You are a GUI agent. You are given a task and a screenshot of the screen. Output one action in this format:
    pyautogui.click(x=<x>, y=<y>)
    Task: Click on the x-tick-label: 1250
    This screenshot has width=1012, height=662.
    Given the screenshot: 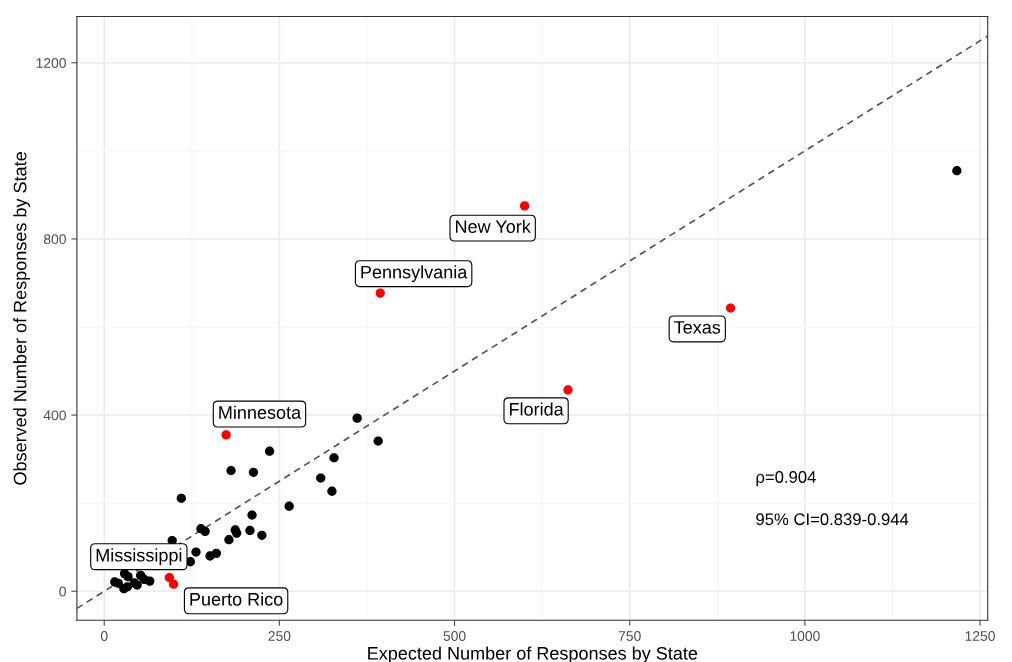 What is the action you would take?
    pyautogui.click(x=980, y=636)
    